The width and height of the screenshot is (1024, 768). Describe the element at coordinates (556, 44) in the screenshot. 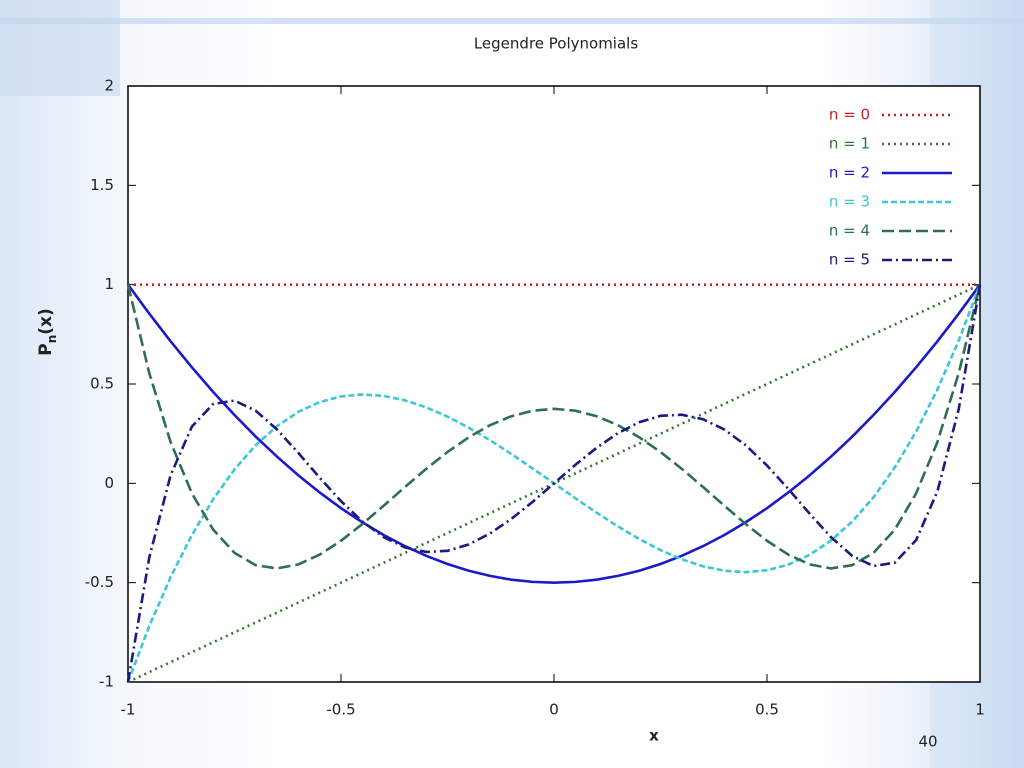

I see `chart-title: Legendre Polynomials` at that location.